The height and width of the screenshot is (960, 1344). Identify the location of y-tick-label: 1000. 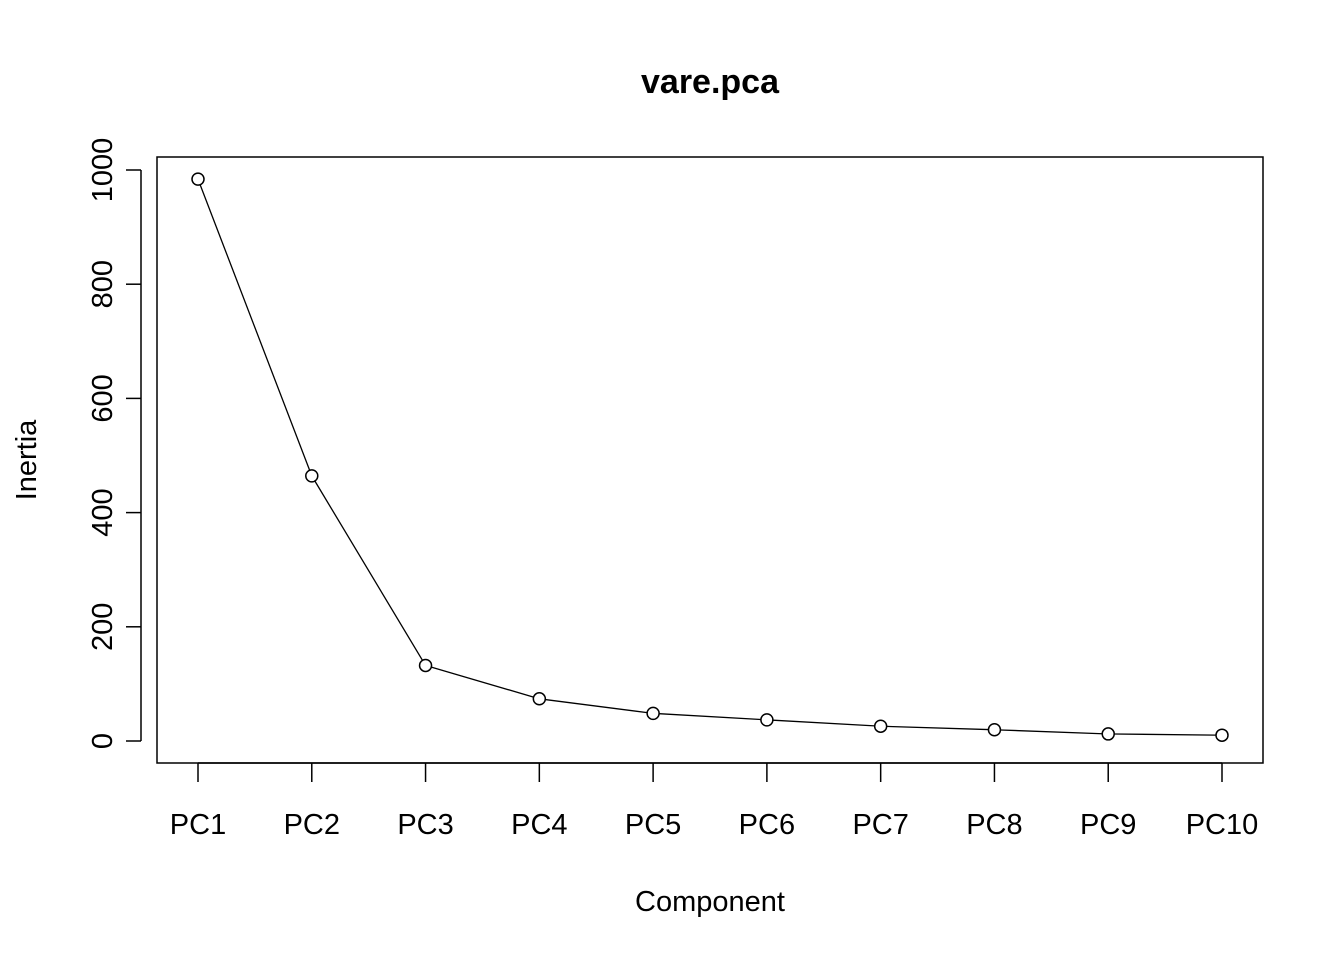
(103, 170).